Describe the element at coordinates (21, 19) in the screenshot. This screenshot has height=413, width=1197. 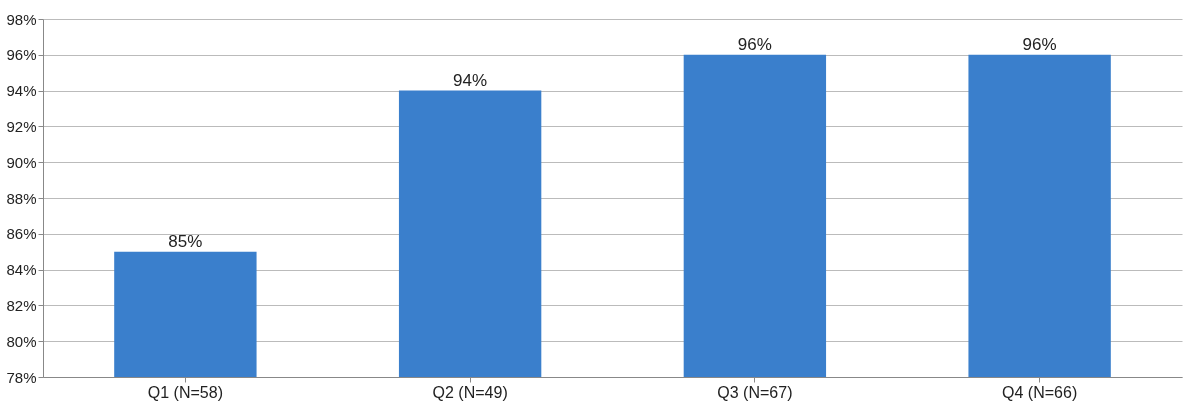
I see `y-tick-label: 98%` at that location.